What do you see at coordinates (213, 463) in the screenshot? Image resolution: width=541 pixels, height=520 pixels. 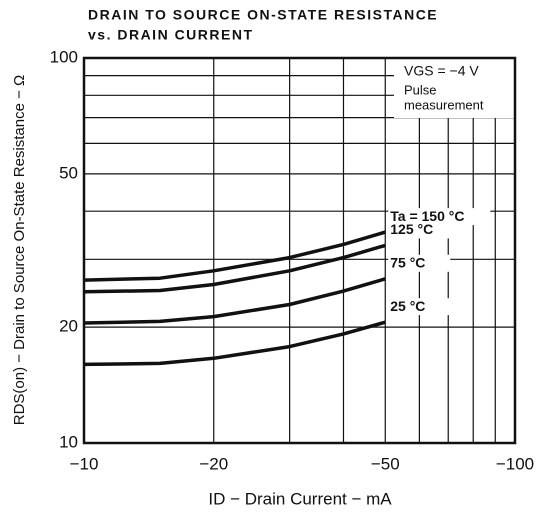 I see `x-tick-label: −20` at bounding box center [213, 463].